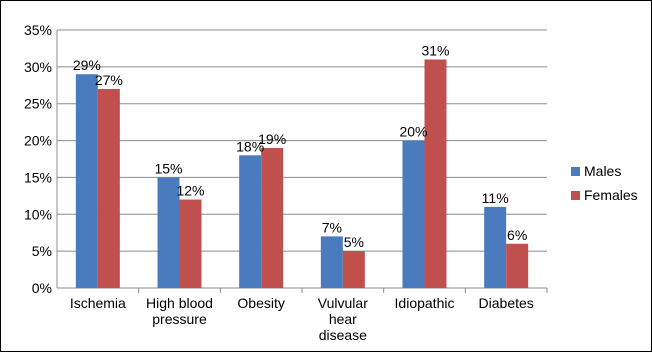 The height and width of the screenshot is (357, 652). I want to click on data-label: 20%, so click(413, 132).